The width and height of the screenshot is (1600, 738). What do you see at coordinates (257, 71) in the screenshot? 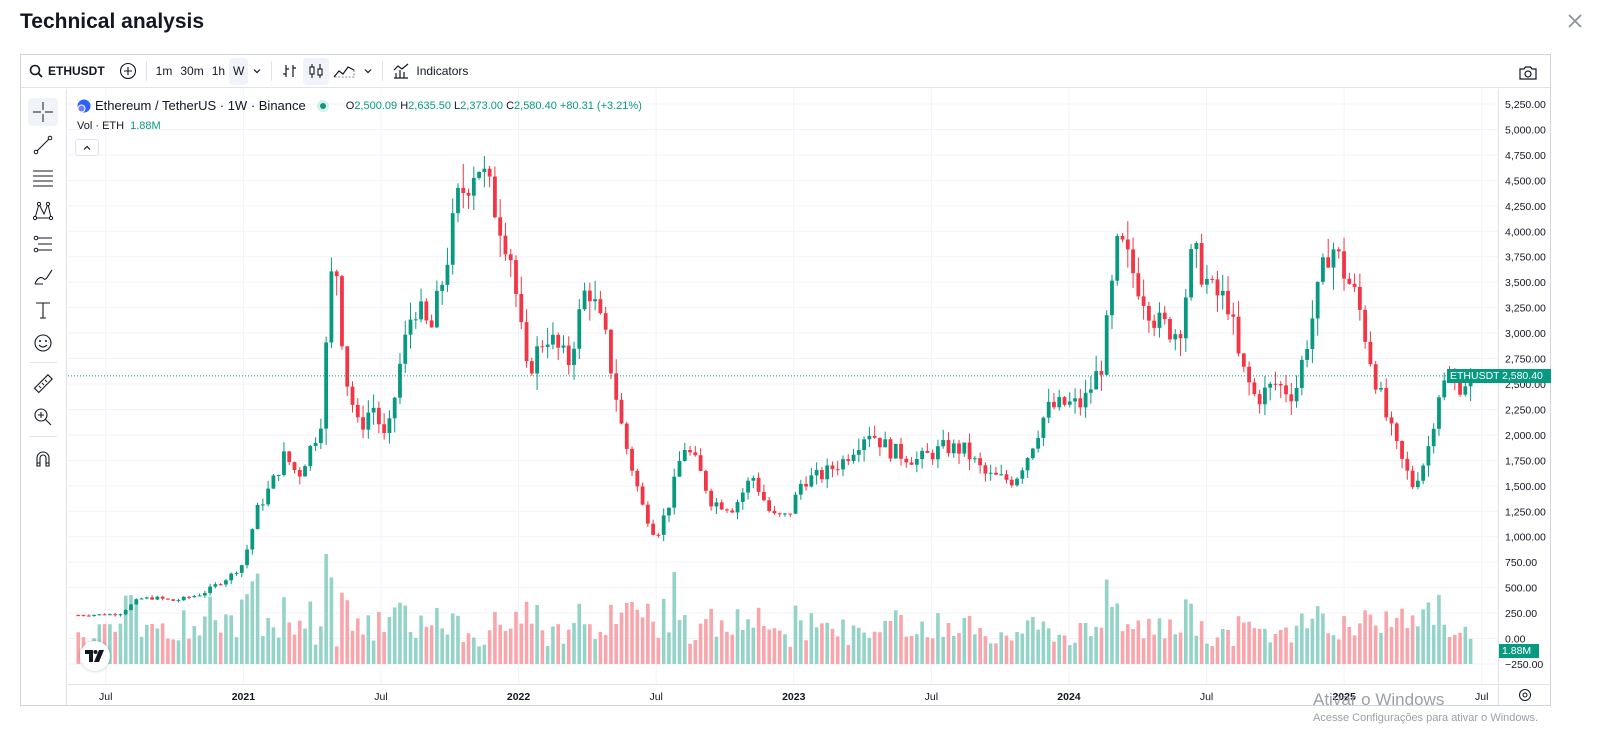
I see `interval-dropdown-button` at bounding box center [257, 71].